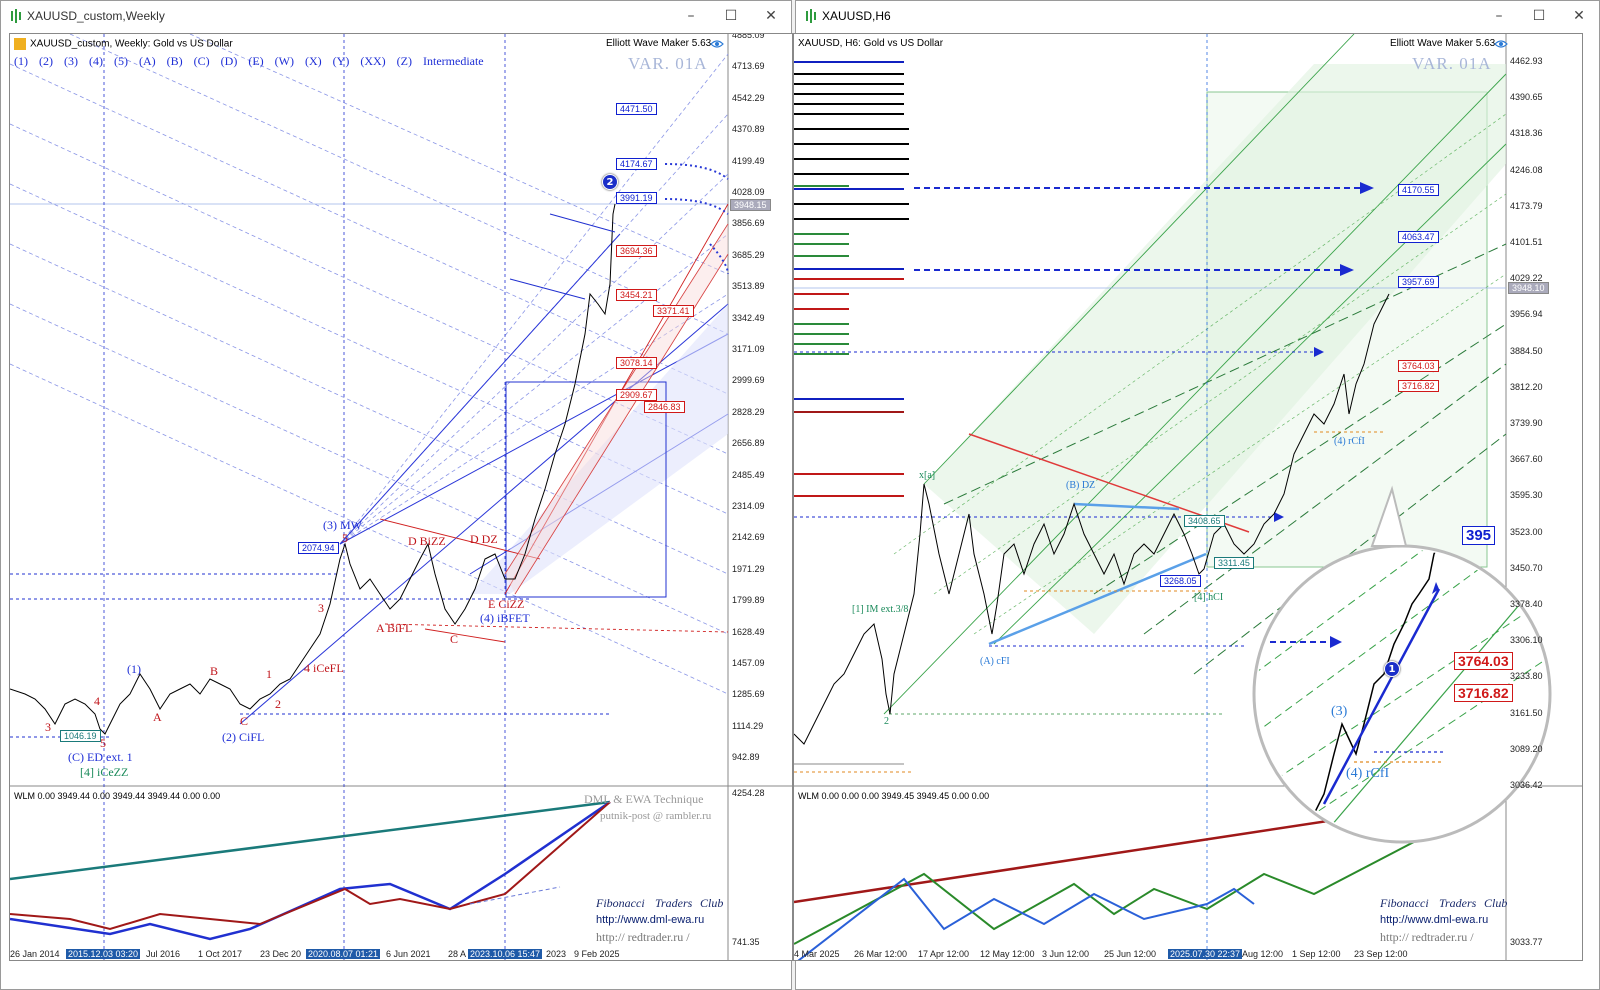 The image size is (1600, 990). I want to click on price-tick: 4101.51, so click(1526, 242).